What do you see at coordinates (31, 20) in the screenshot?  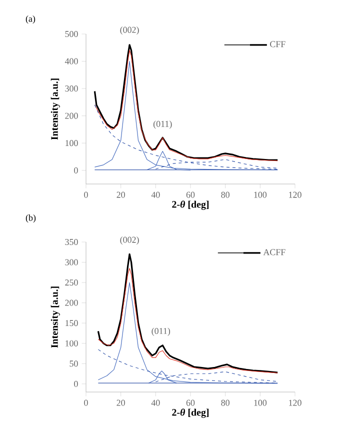 I see `chart-title: (a)` at bounding box center [31, 20].